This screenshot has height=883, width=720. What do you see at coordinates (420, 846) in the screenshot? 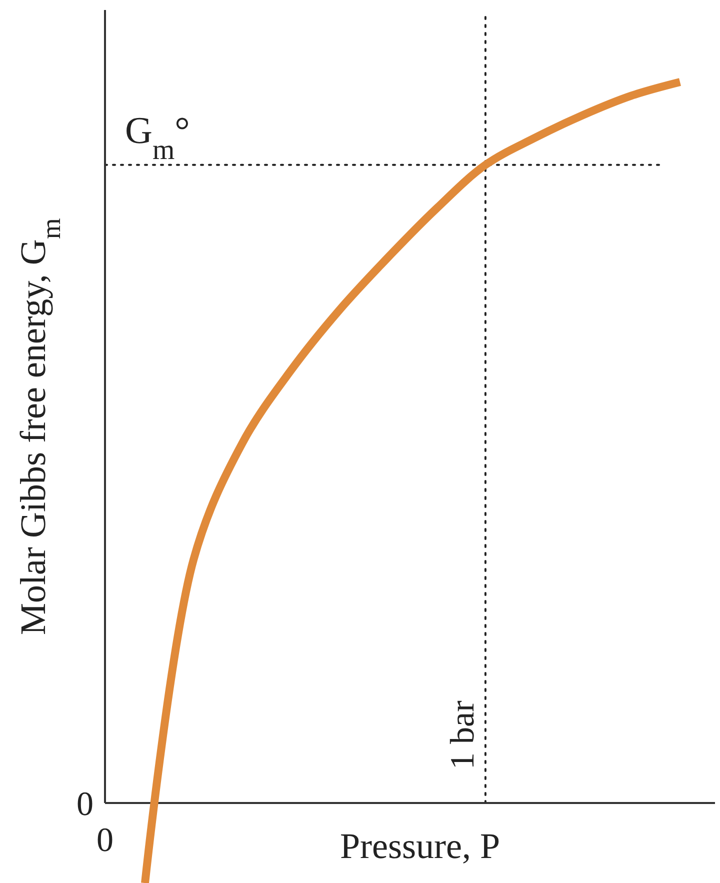
I see `x-axis-title: Pressure, P` at bounding box center [420, 846].